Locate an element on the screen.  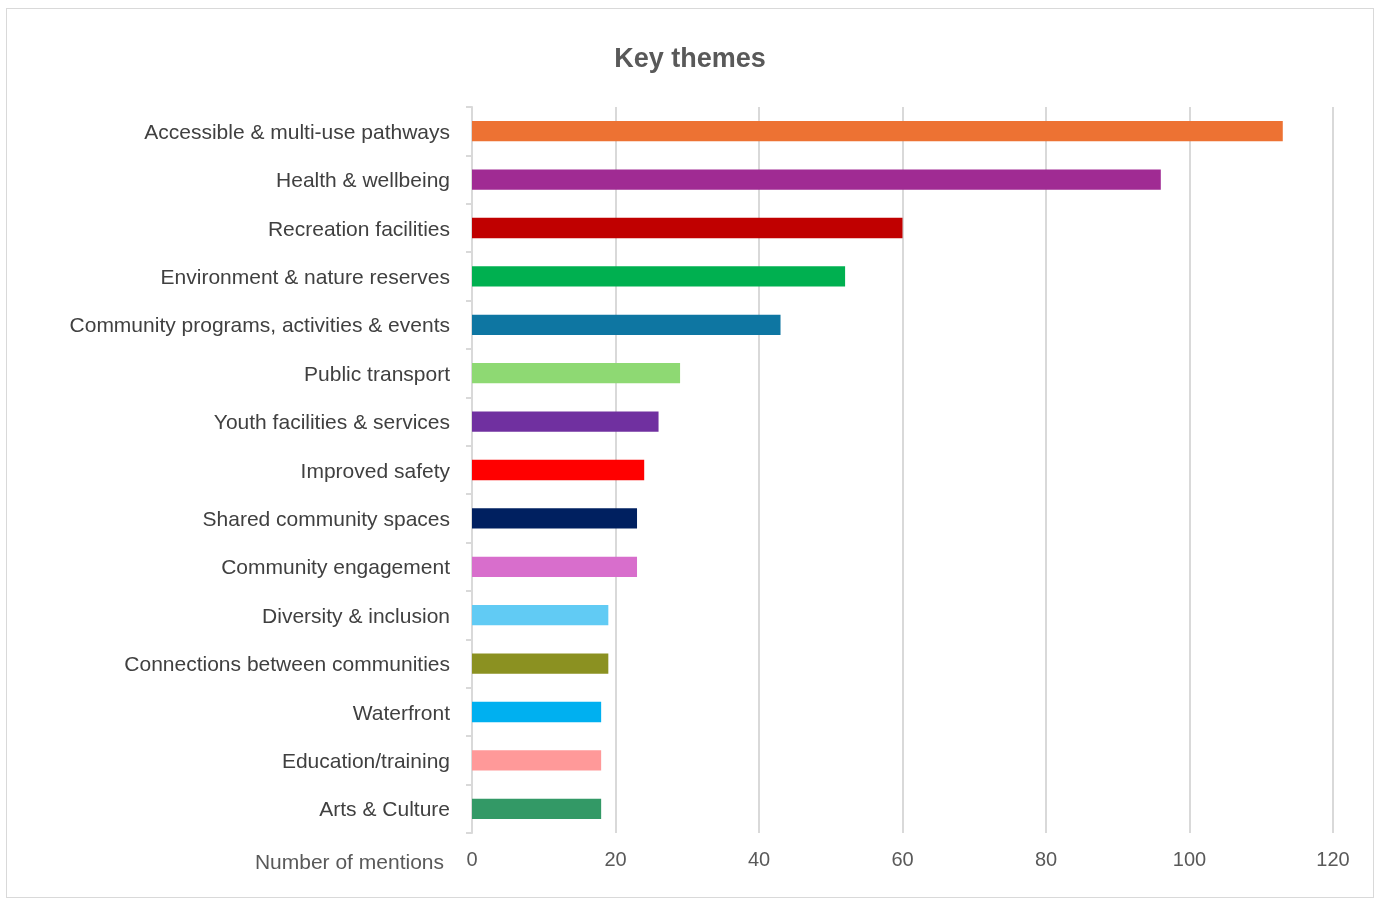
y-tick-label: Connections between communities is located at coordinates (287, 664).